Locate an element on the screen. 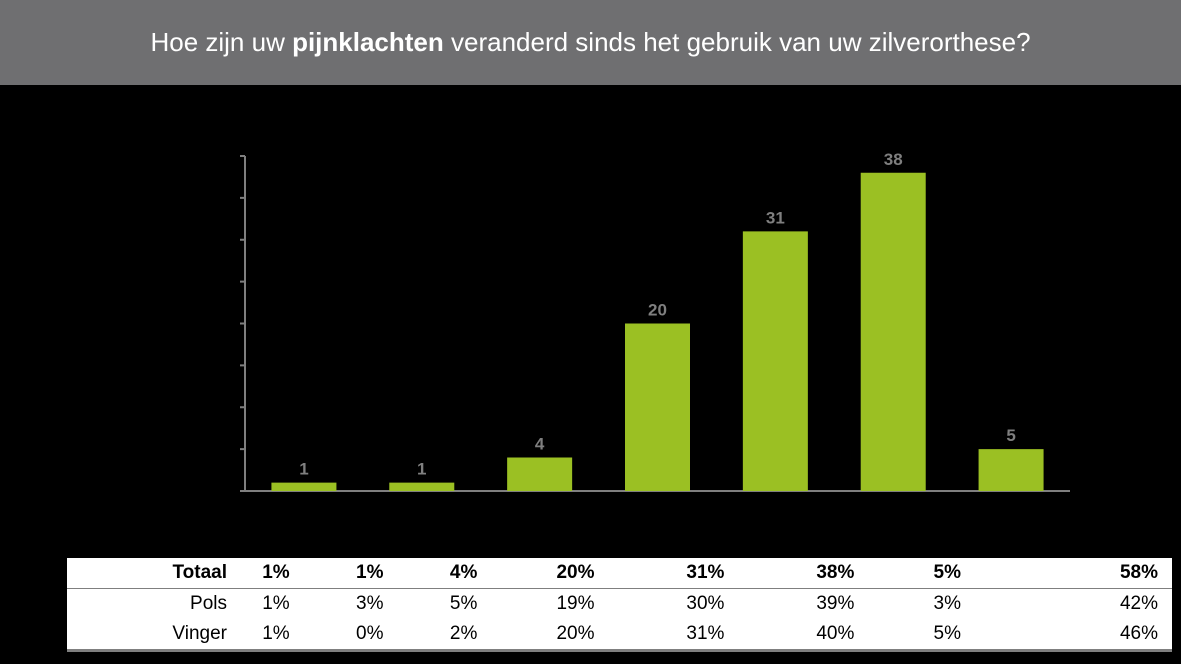 This screenshot has width=1181, height=664. table-cell: 38% is located at coordinates (835, 573).